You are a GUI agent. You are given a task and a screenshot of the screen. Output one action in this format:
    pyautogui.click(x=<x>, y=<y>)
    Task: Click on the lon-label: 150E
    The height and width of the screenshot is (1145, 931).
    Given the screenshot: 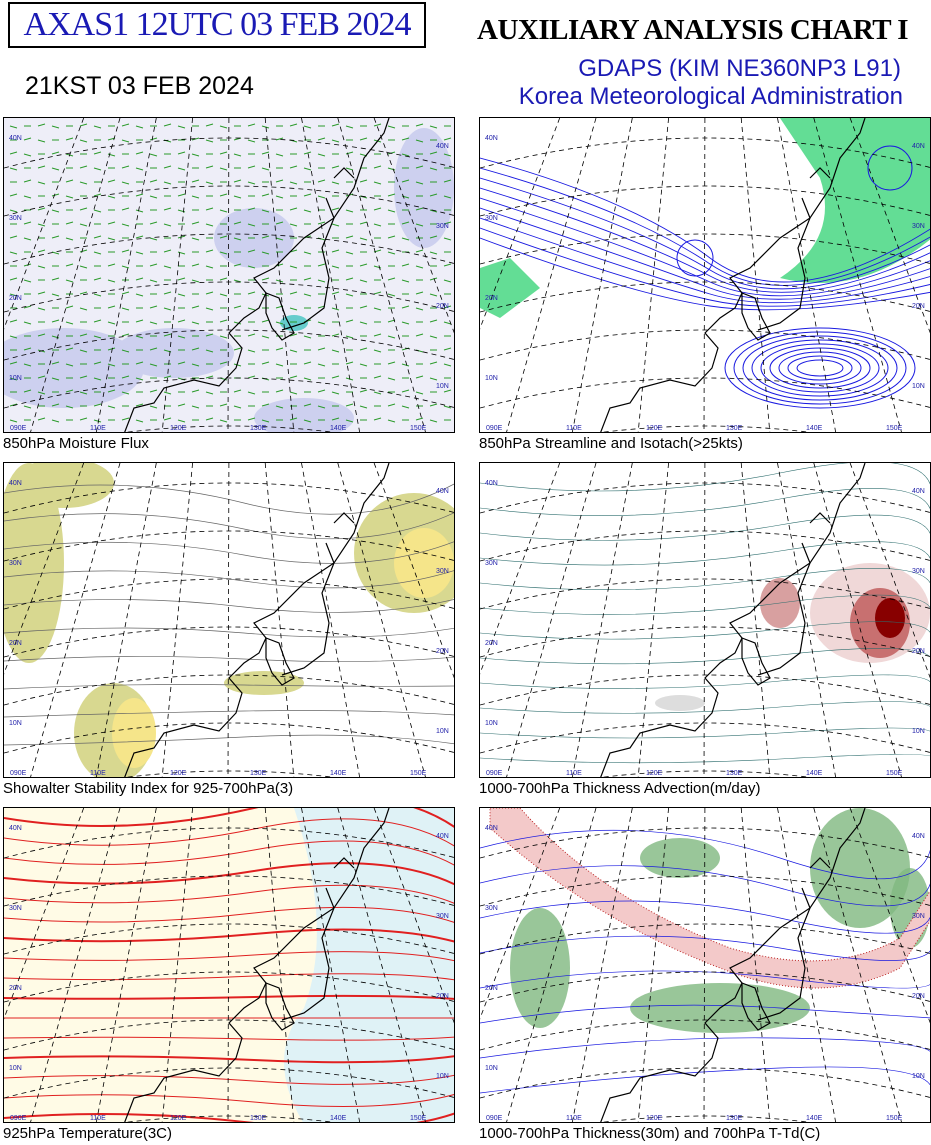 What is the action you would take?
    pyautogui.click(x=418, y=428)
    